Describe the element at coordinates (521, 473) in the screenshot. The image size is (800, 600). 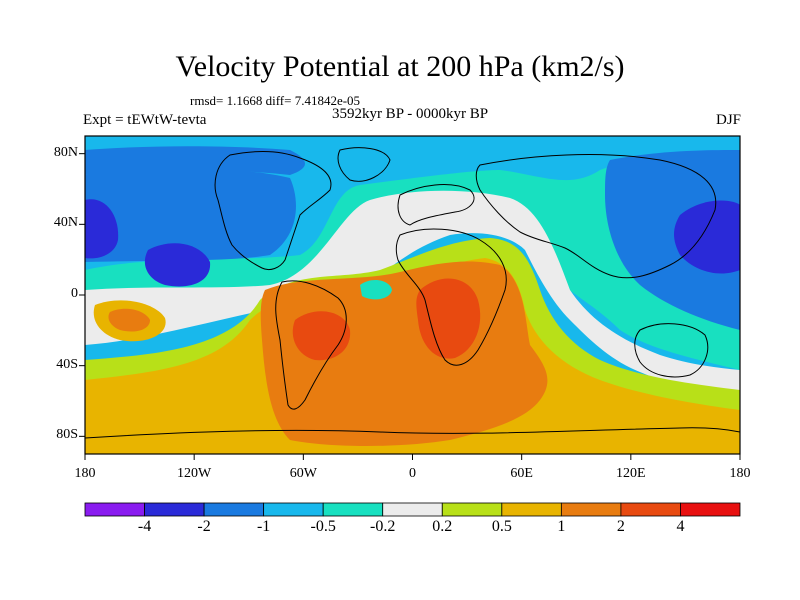
I see `x-tick-label: 60E` at that location.